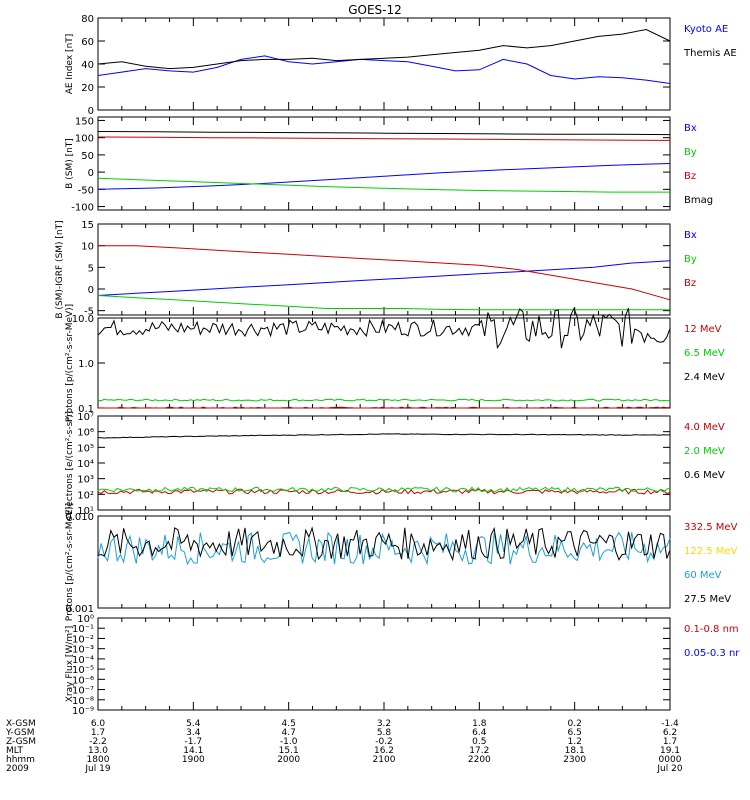  What do you see at coordinates (85, 619) in the screenshot?
I see `y-tick-label: 10⁰` at bounding box center [85, 619].